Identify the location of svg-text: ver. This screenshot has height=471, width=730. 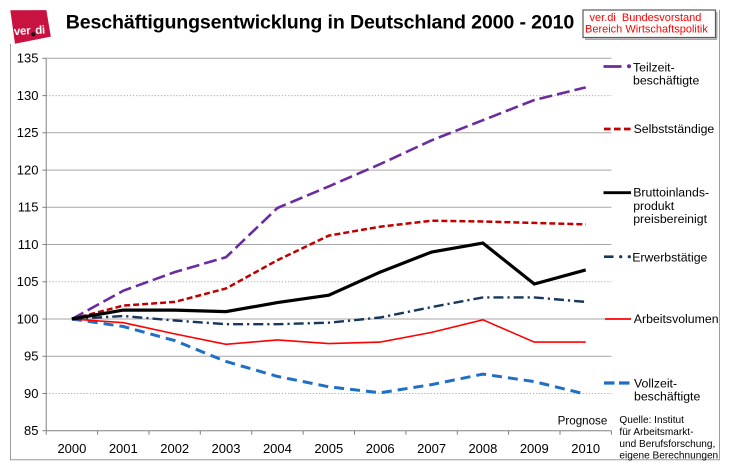
(23, 31).